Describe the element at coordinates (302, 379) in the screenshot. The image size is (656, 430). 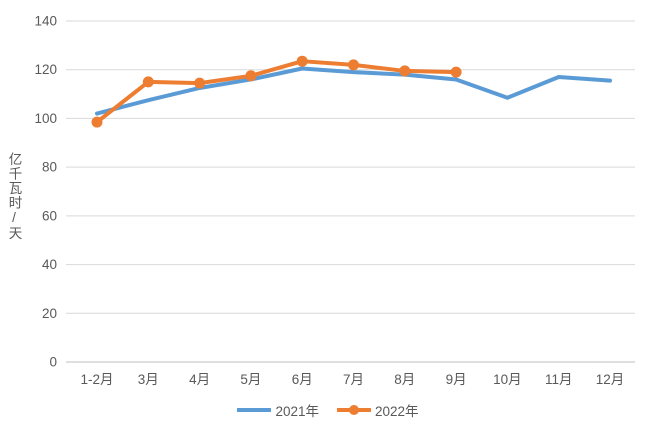
I see `x-axis-label: 6月` at that location.